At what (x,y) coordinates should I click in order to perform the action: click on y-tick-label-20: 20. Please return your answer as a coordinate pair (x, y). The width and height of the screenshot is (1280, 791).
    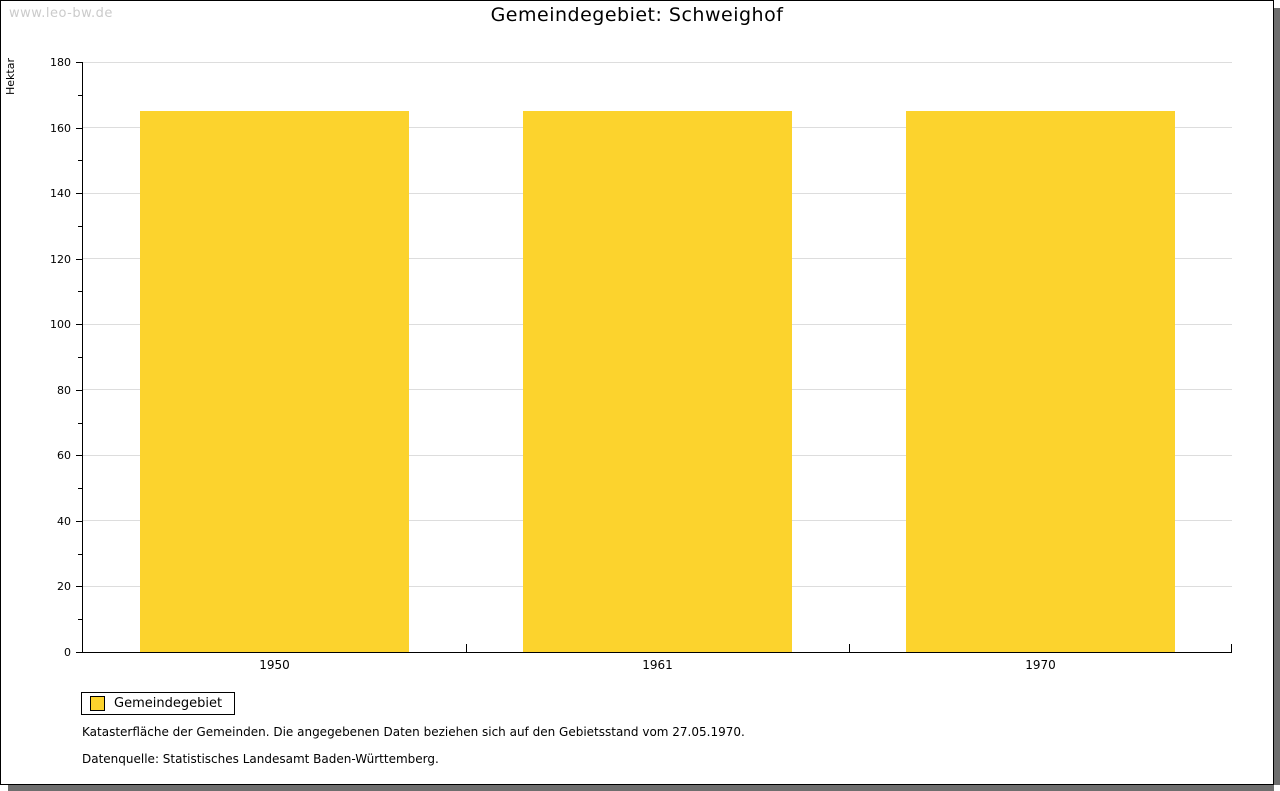
    Looking at the image, I should click on (64, 587).